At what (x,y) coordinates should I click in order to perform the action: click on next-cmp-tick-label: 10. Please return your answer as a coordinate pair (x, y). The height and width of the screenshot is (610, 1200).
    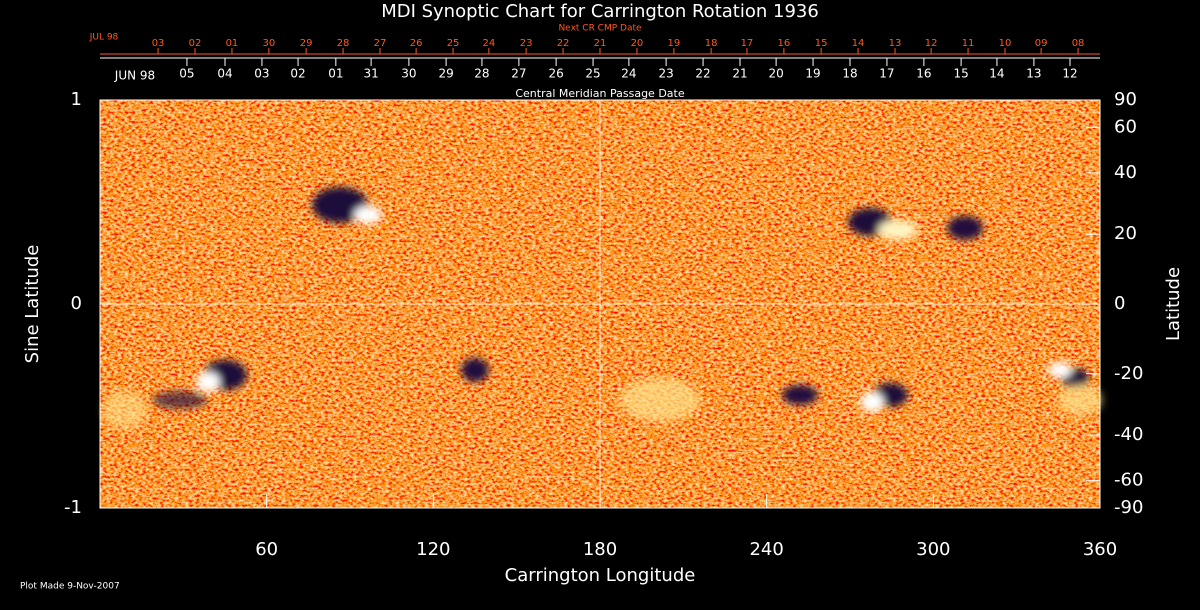
    Looking at the image, I should click on (1005, 43).